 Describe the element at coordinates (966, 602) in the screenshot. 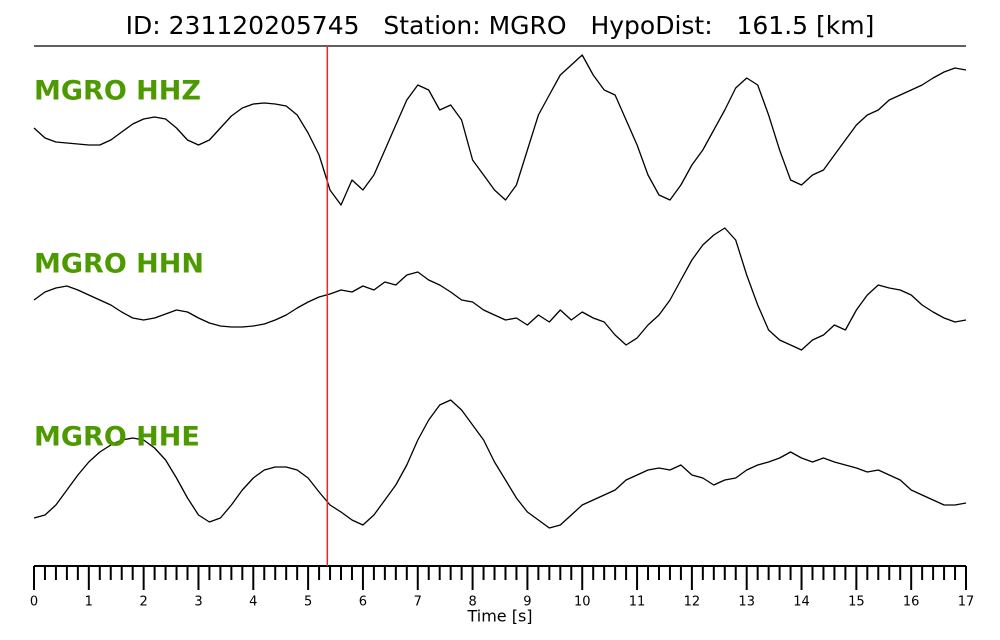

I see `x-tick-label: 17` at that location.